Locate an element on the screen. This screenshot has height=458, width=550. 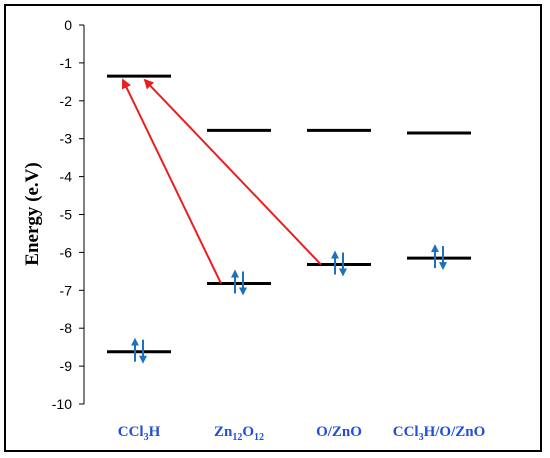
y-tick-label: -10 is located at coordinates (62, 404).